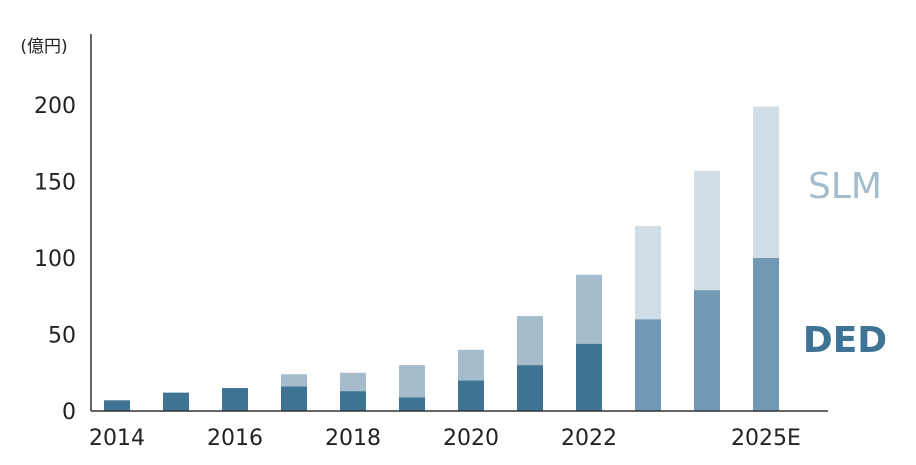 This screenshot has width=916, height=465. I want to click on y-tick-label: 50, so click(62, 336).